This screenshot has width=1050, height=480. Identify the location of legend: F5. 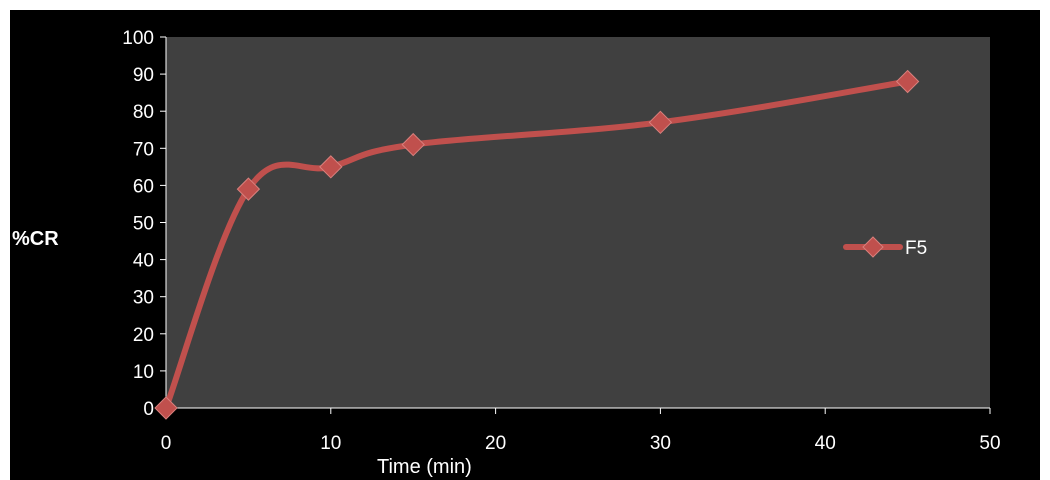
(885, 247).